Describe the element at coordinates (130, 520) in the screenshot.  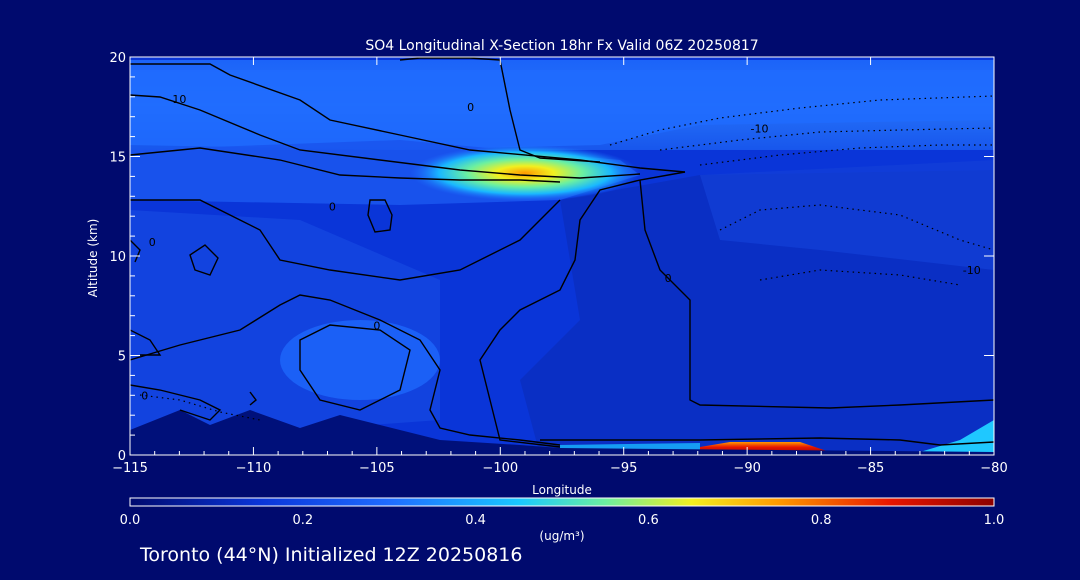
I see `colorbar-tick-label: 0.0` at that location.